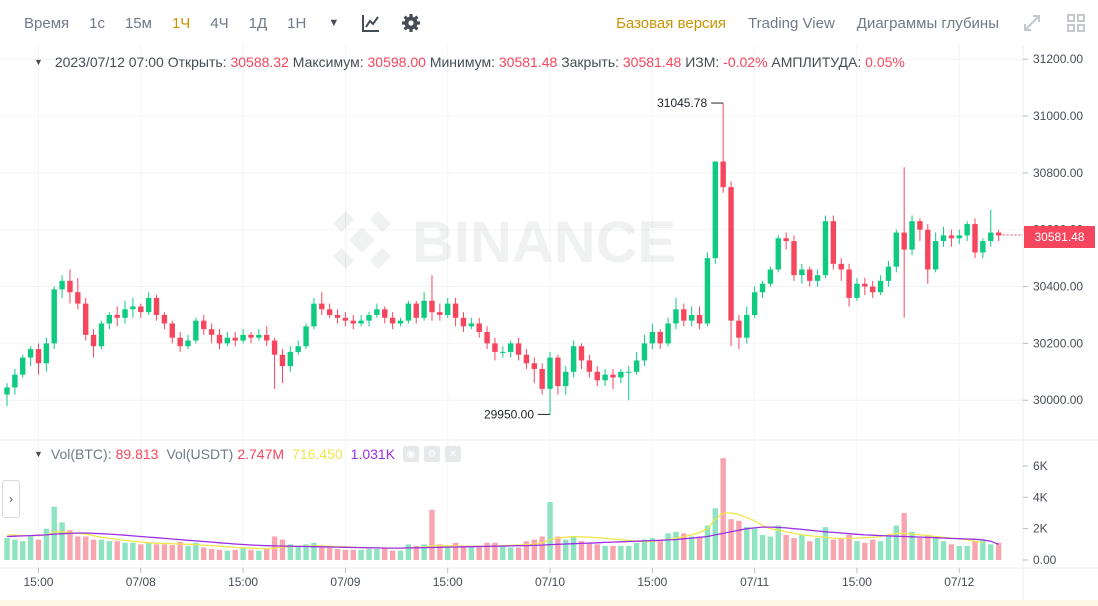 This screenshot has height=606, width=1098. Describe the element at coordinates (857, 582) in the screenshot. I see `time-tick-label: 15:00` at that location.